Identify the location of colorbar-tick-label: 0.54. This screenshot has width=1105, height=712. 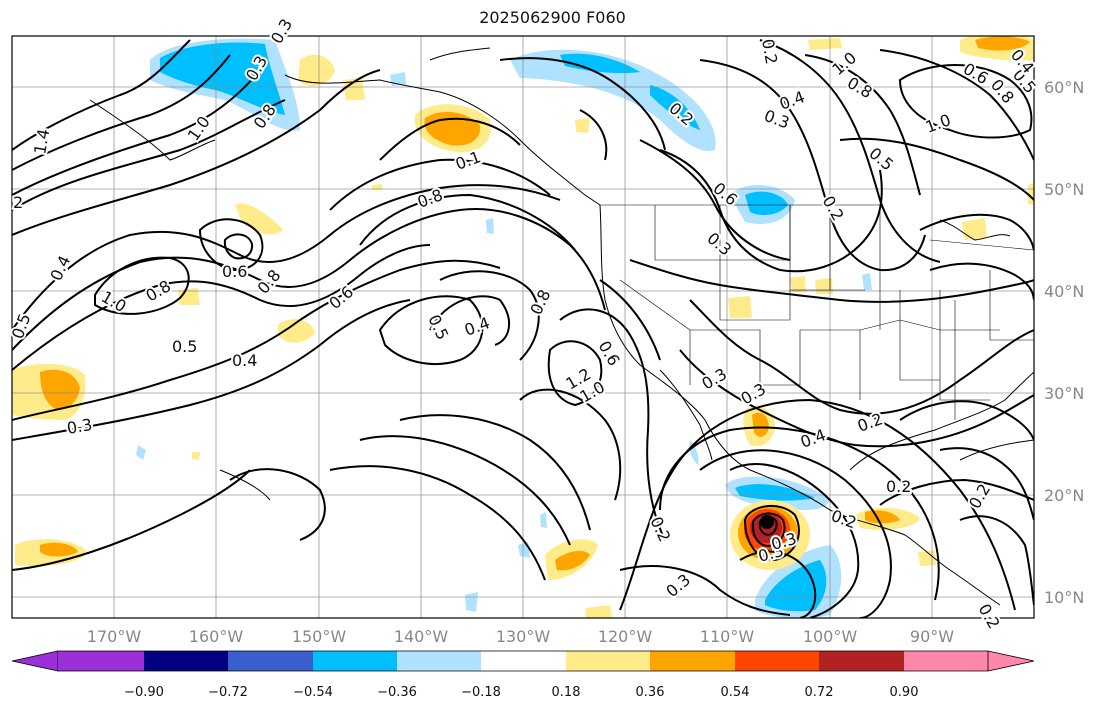
(735, 692).